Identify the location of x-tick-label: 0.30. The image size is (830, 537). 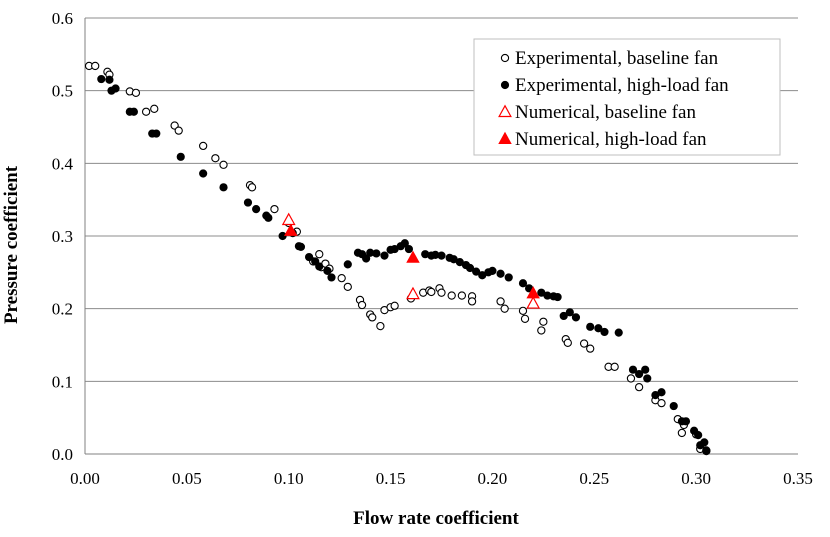
(696, 478).